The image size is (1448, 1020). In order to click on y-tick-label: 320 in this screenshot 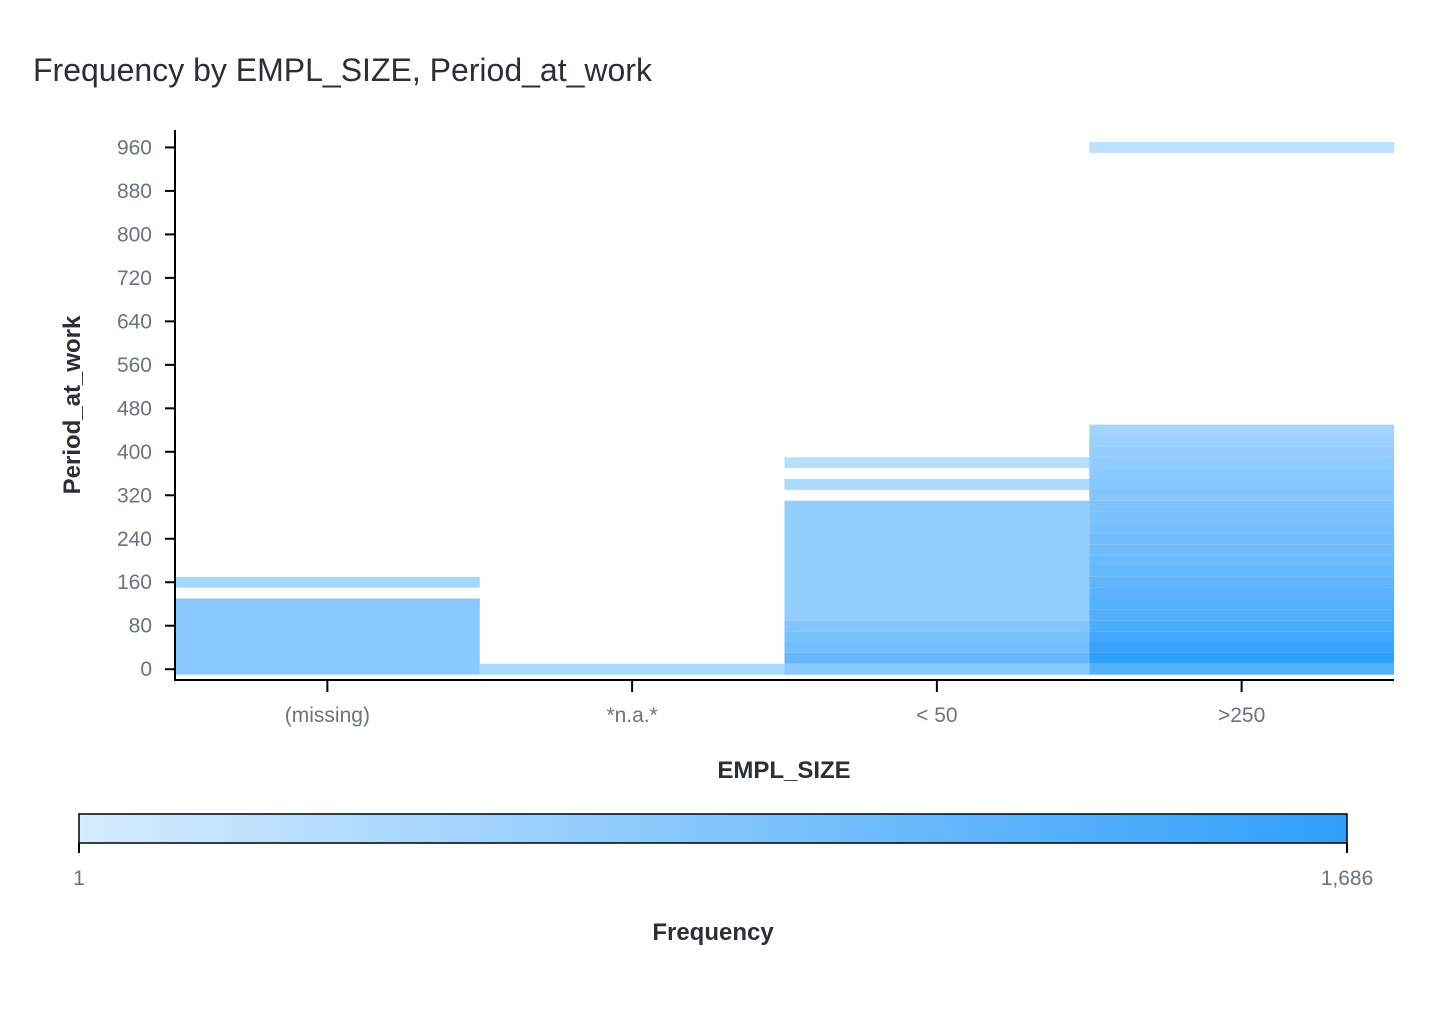, I will do `click(134, 495)`.